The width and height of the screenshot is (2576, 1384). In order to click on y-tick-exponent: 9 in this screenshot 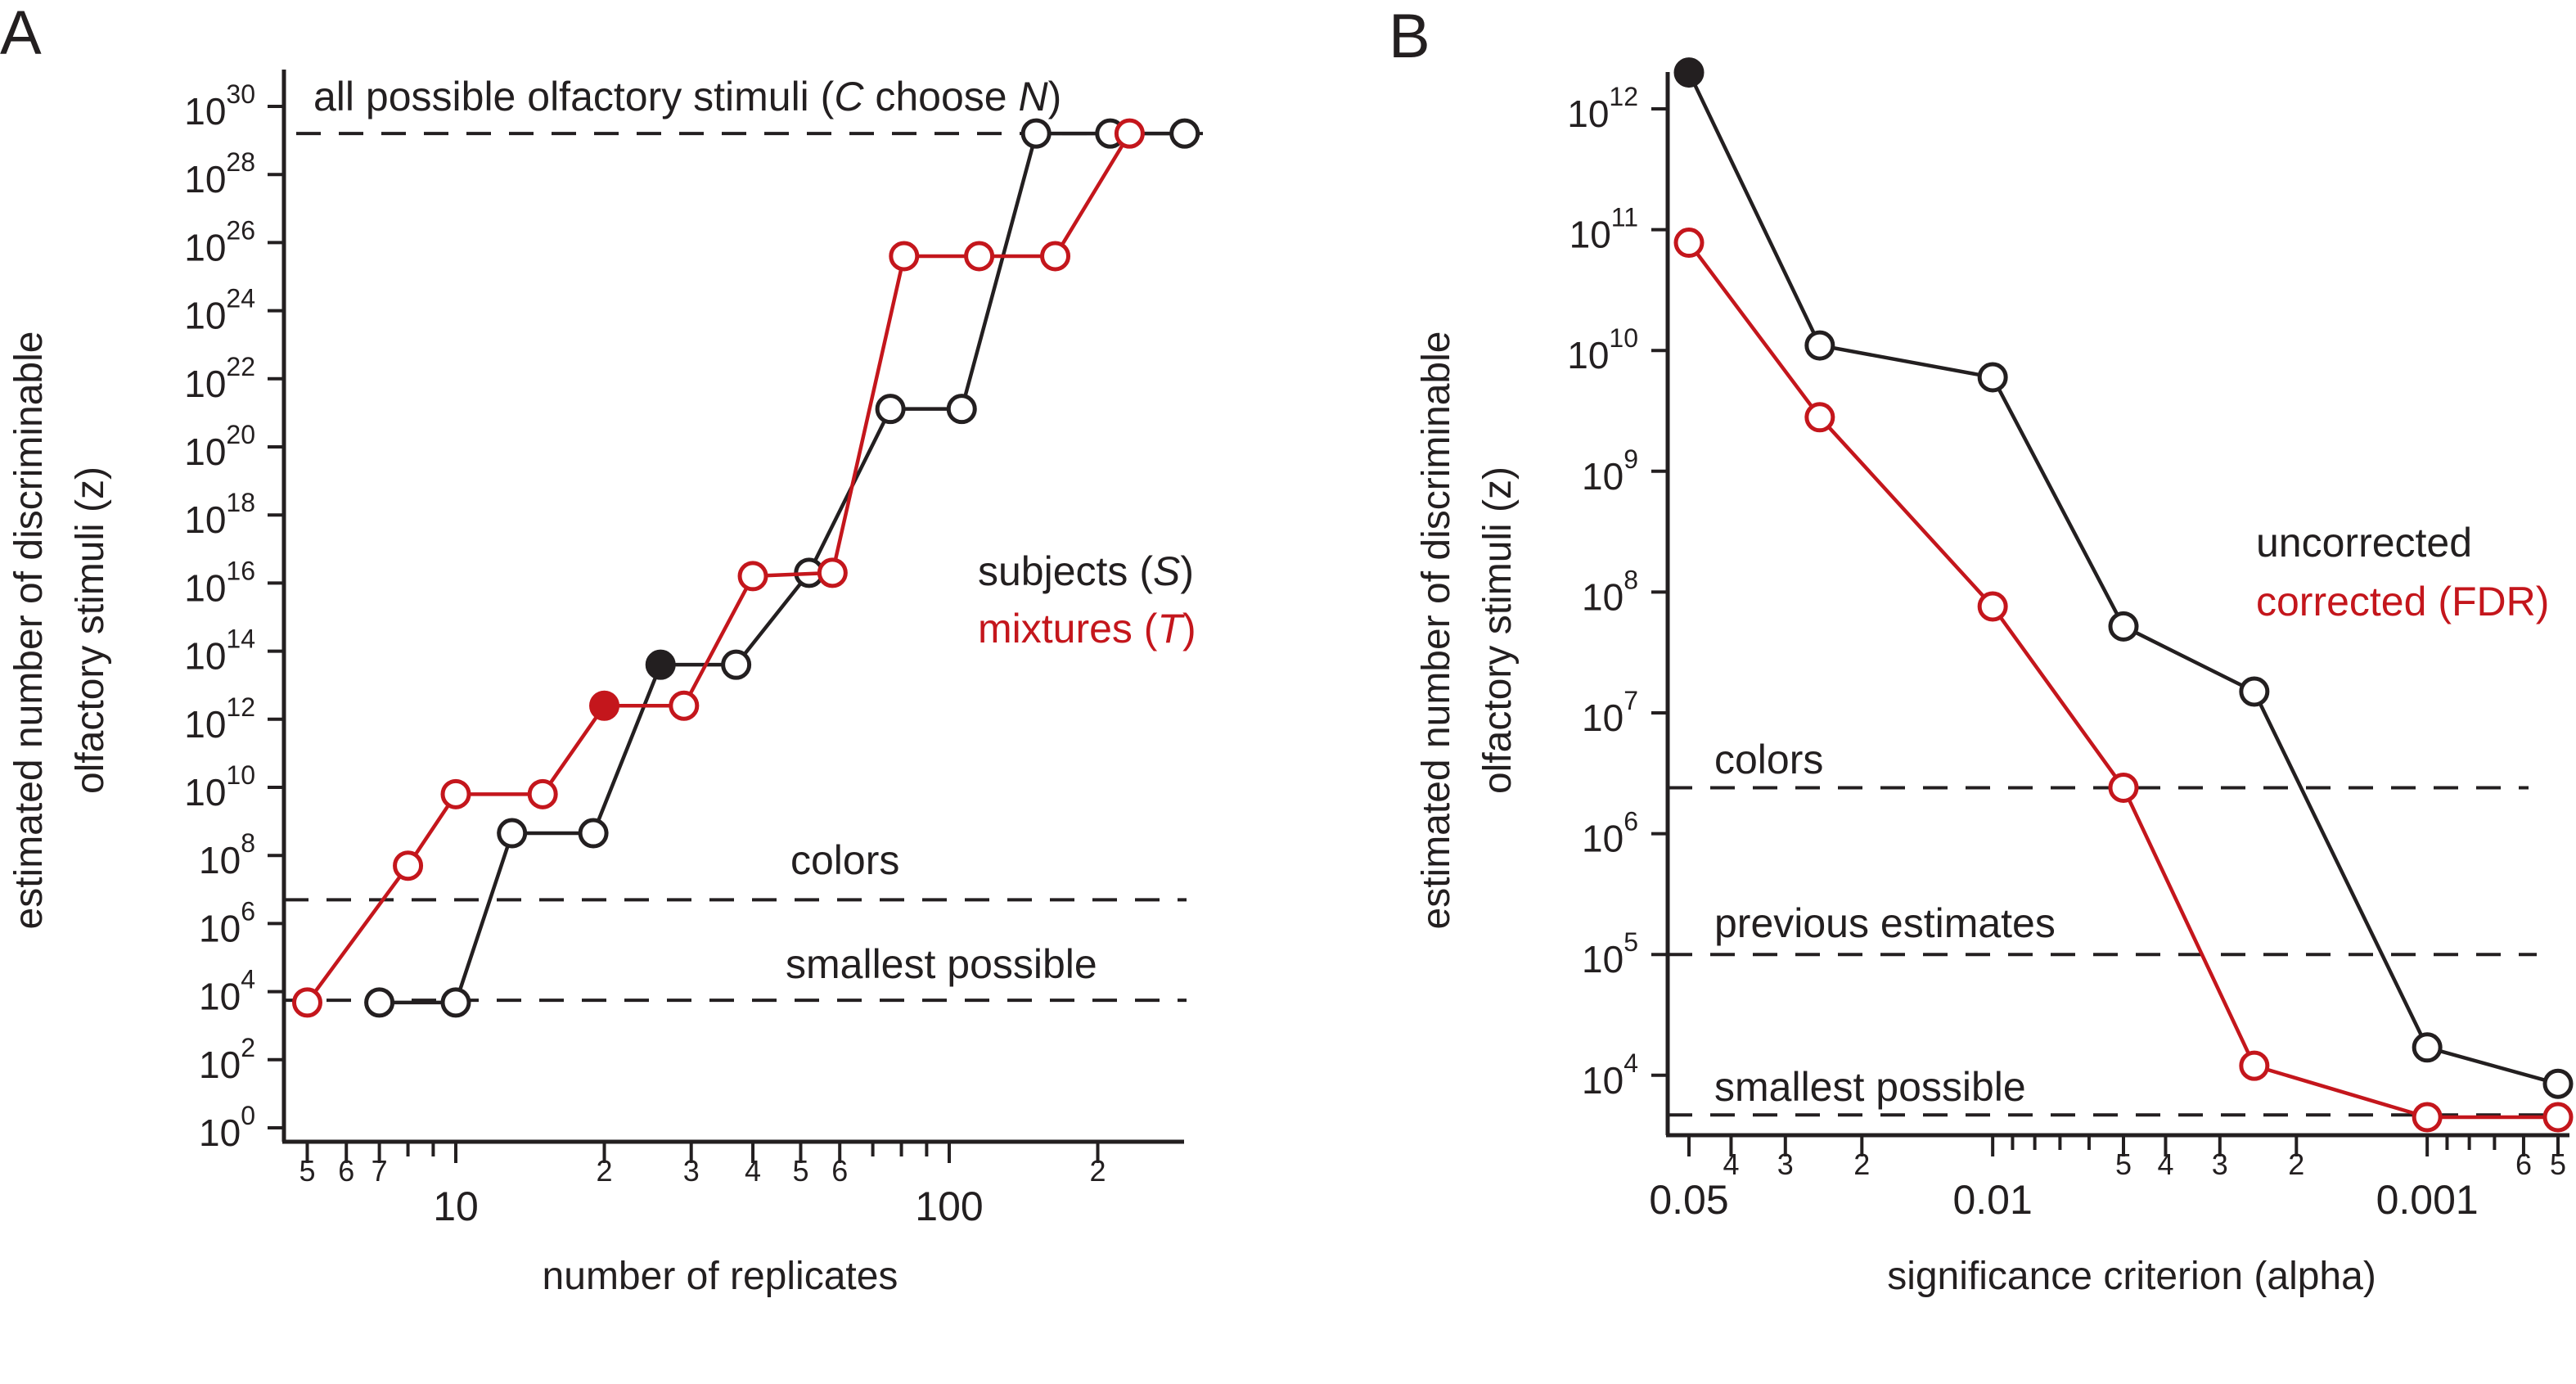, I will do `click(1631, 459)`.